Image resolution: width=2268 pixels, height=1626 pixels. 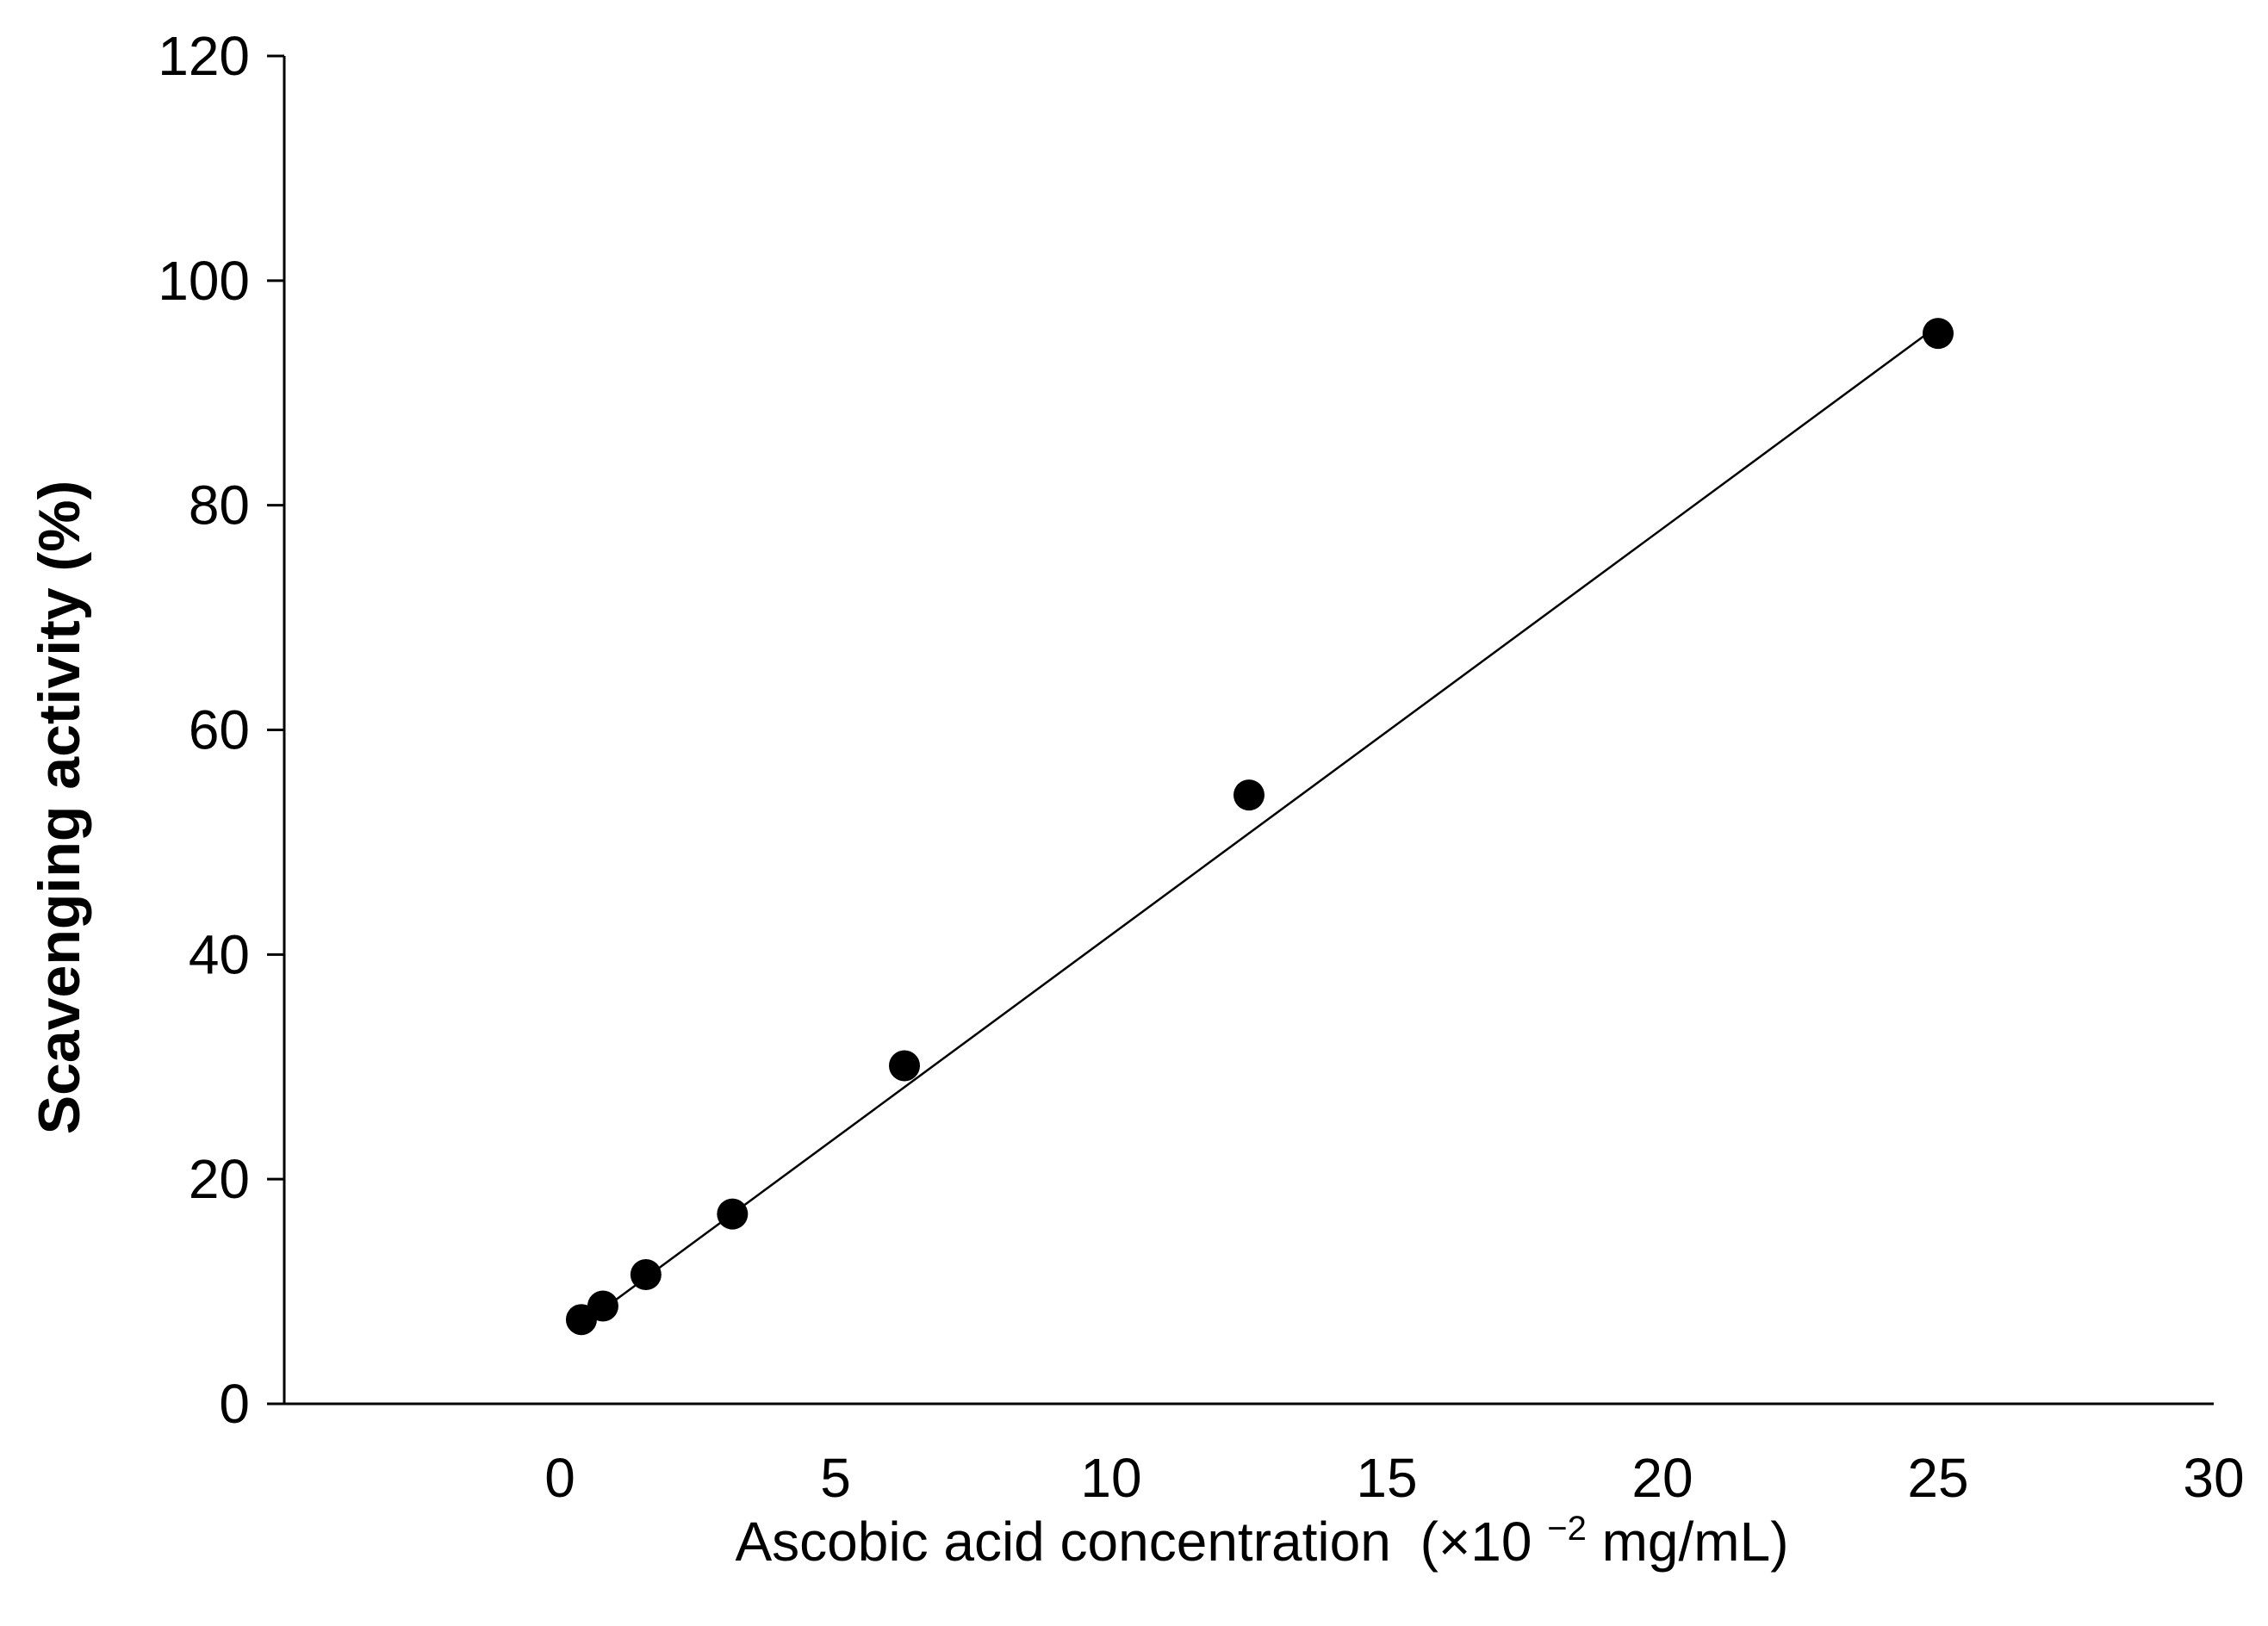 What do you see at coordinates (1695, 1542) in the screenshot?
I see `x-axis-title-unit-suffix: mg/mL)` at bounding box center [1695, 1542].